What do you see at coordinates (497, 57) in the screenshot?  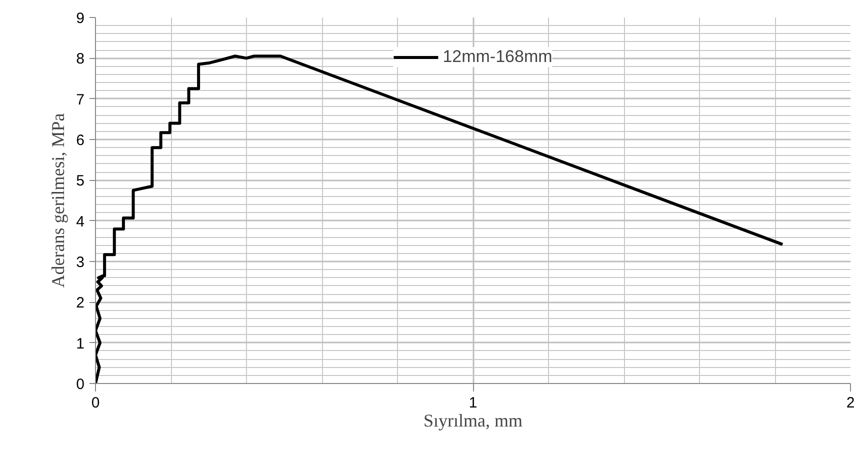 I see `legend-label: 12mm-168mm` at bounding box center [497, 57].